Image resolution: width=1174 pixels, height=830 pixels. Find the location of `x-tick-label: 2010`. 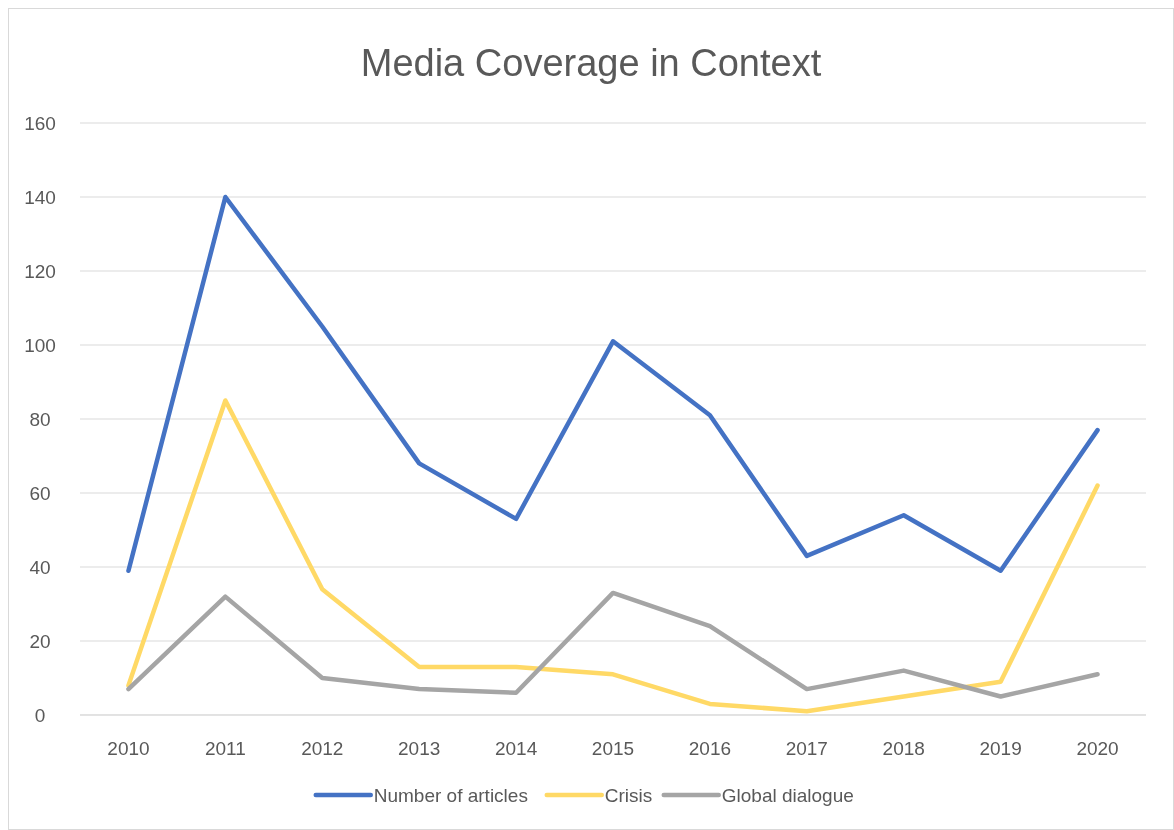

x-tick-label: 2010 is located at coordinates (128, 748).